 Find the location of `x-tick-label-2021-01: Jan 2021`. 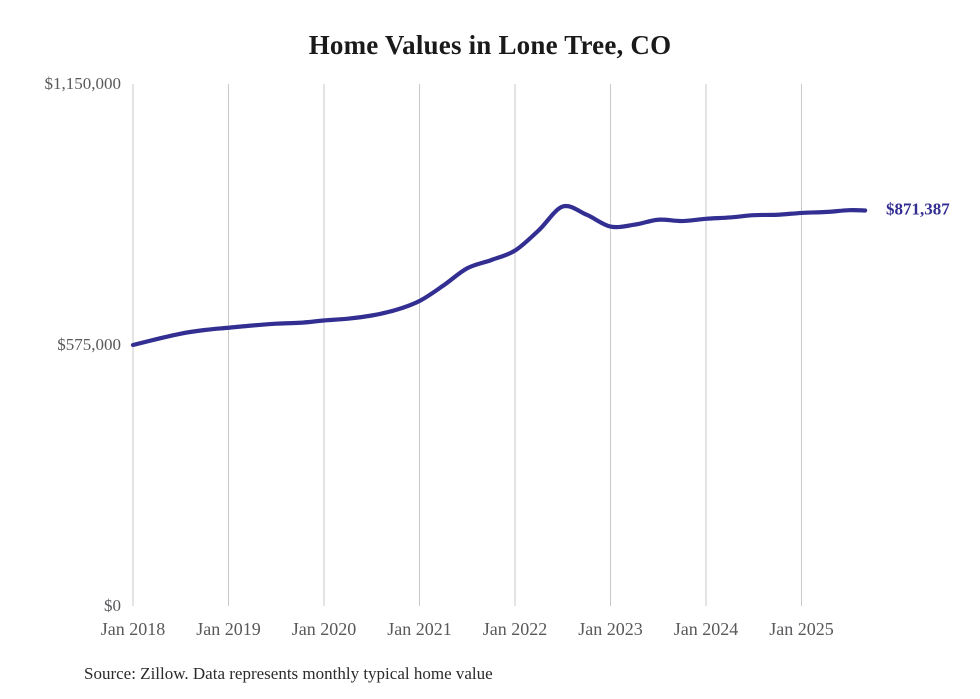

x-tick-label-2021-01: Jan 2021 is located at coordinates (419, 629).